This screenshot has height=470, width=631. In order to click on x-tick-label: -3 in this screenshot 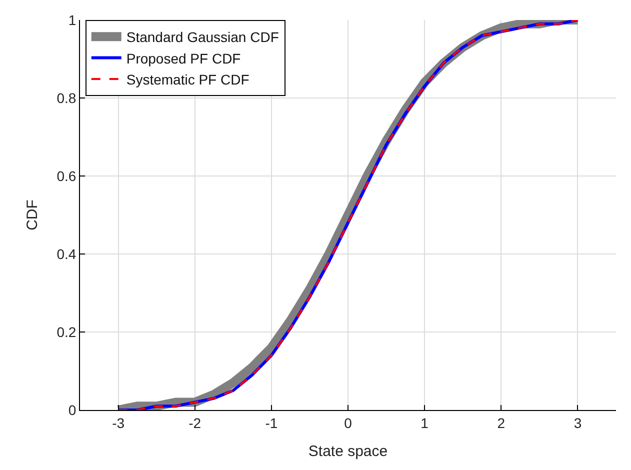, I will do `click(118, 422)`.